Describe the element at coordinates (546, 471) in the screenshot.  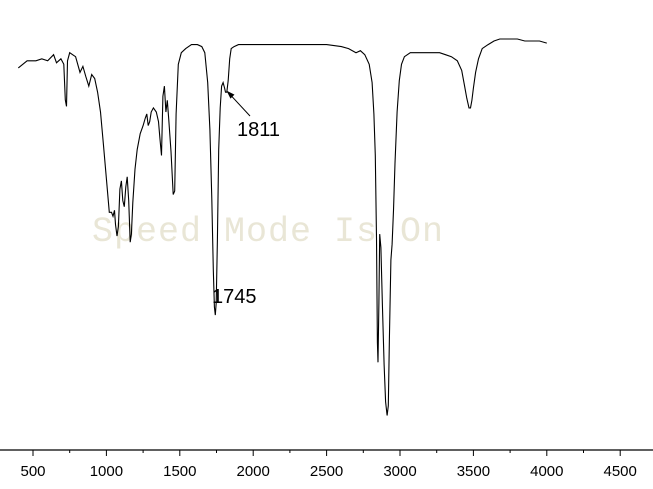
I see `x-tick-label: 4000` at that location.